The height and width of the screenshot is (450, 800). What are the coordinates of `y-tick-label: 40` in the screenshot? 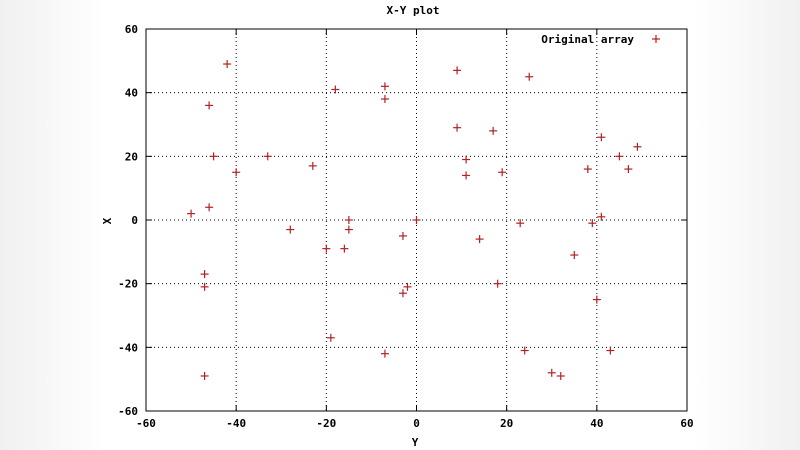 It's located at (131, 93).